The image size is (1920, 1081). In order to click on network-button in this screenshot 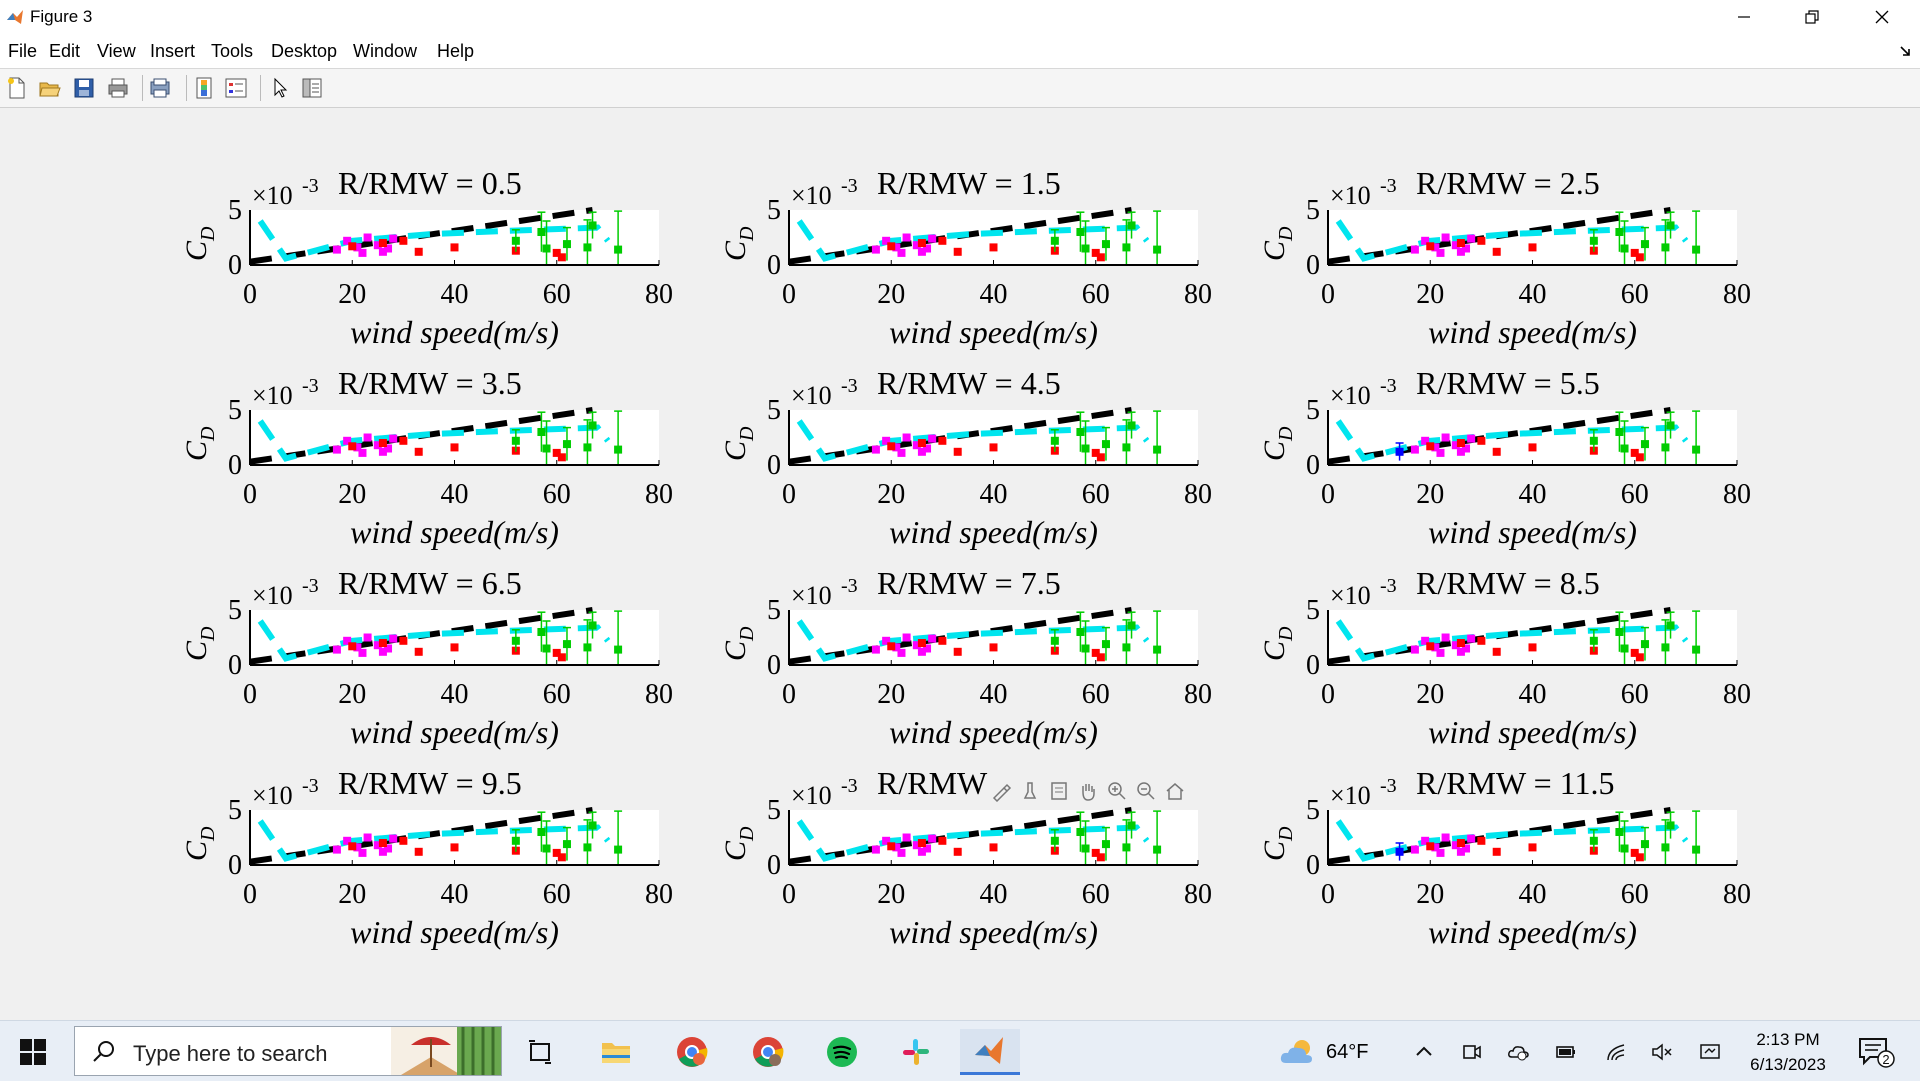, I will do `click(1616, 1052)`.